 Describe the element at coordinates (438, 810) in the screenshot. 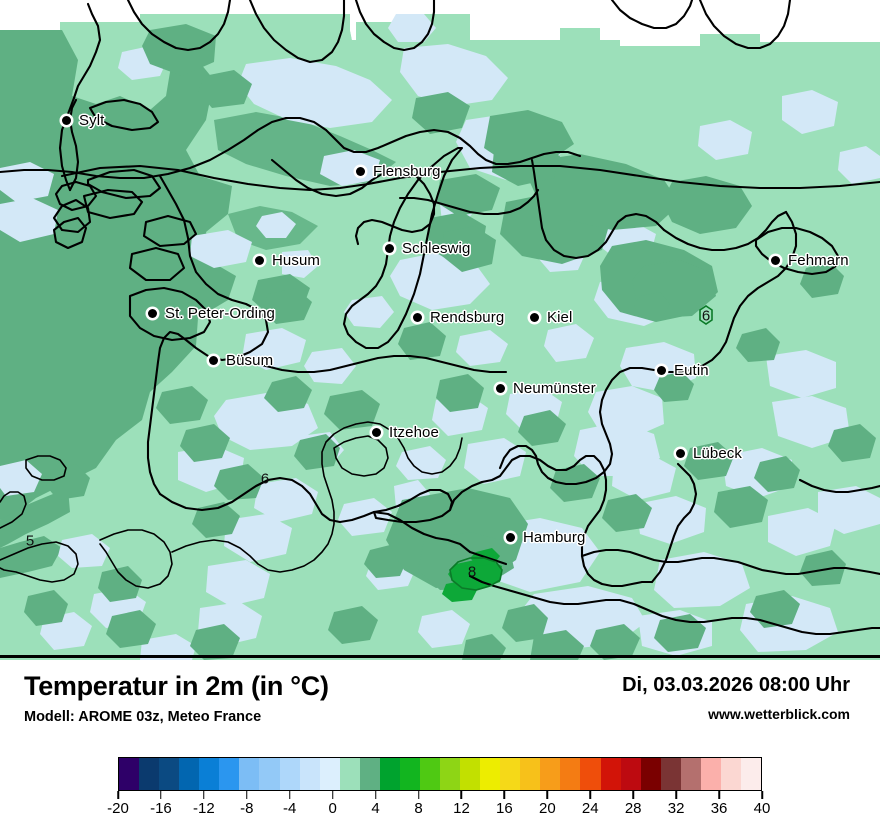

I see `colorbar-labels: -20 -16 -12 -8 -4 0 4 8 12 16 20 24 28 32 36 40` at that location.